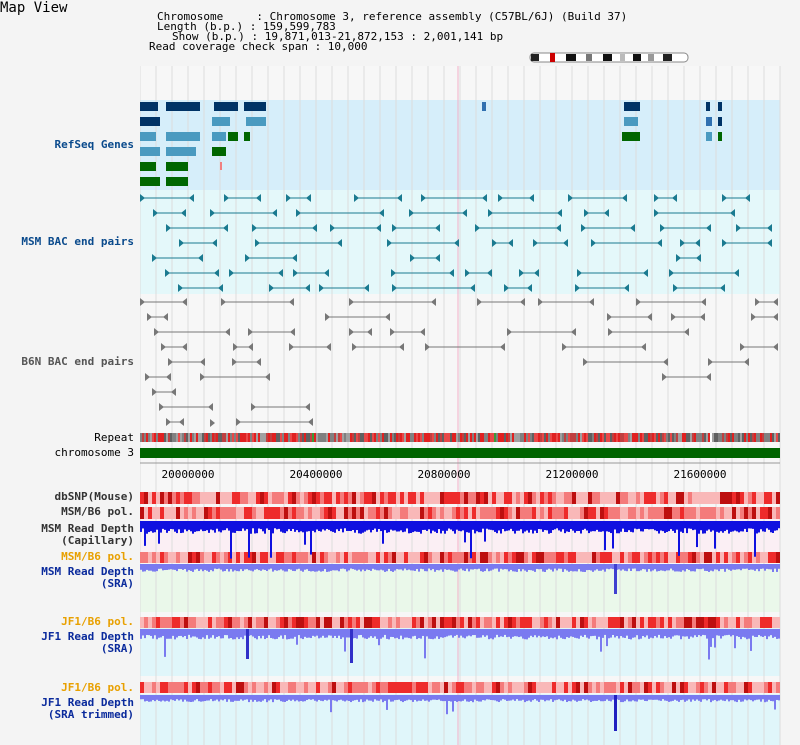 The image size is (800, 745). What do you see at coordinates (97, 621) in the screenshot?
I see `jf1-b6-pol-label: JF1/B6 pol.` at bounding box center [97, 621].